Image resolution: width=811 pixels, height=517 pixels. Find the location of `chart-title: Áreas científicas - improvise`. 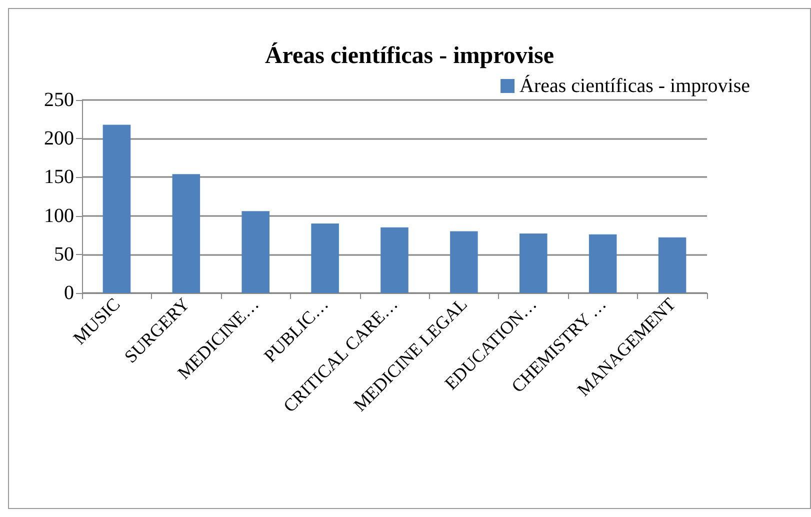

chart-title: Áreas científicas - improvise is located at coordinates (409, 55).